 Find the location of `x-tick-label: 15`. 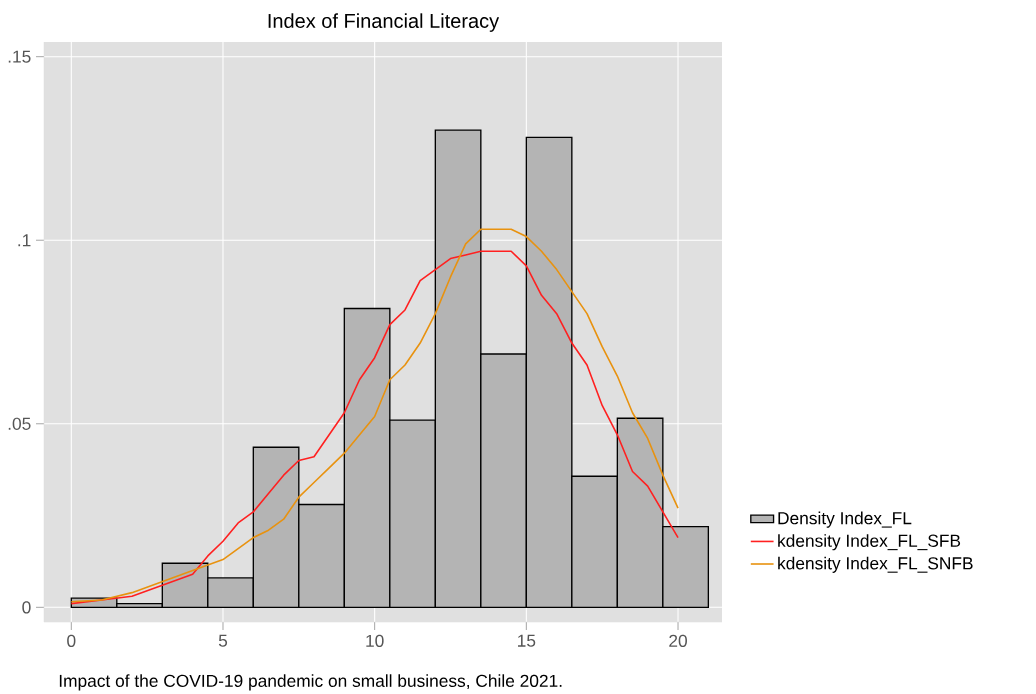

x-tick-label: 15 is located at coordinates (527, 640).